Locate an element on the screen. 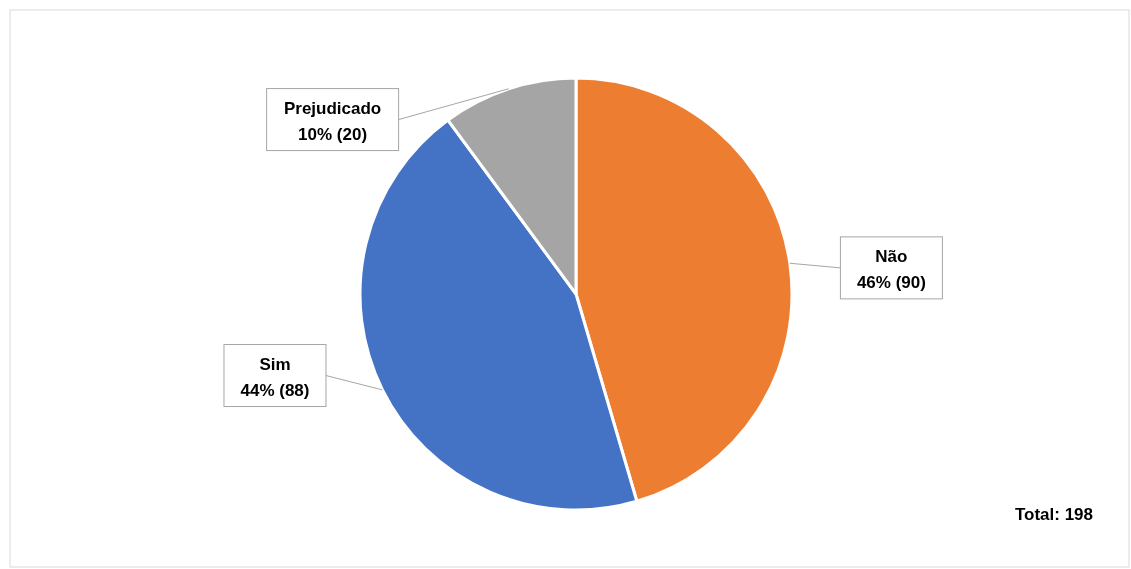  text: Total: 198 is located at coordinates (1053, 514).